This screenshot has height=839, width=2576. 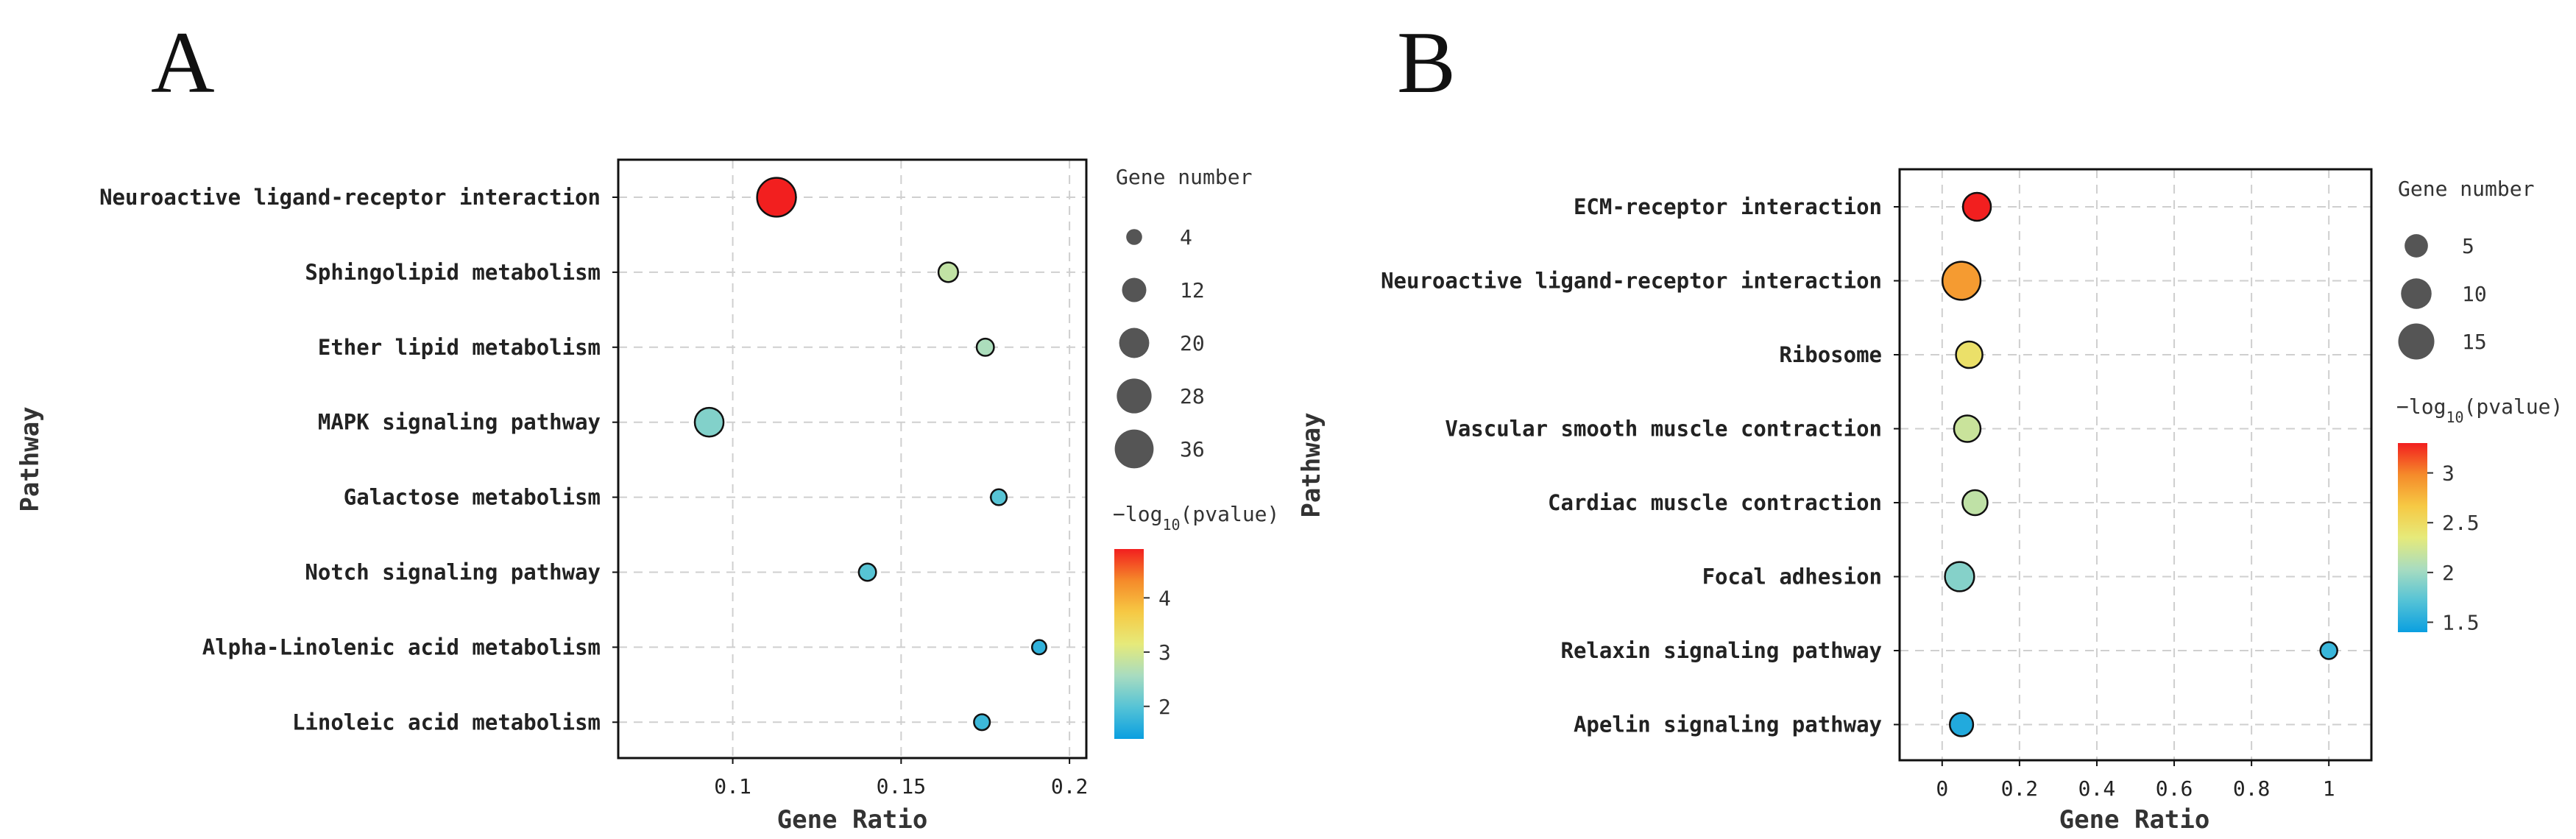 I want to click on size-legend-label: 36, so click(x=1192, y=449).